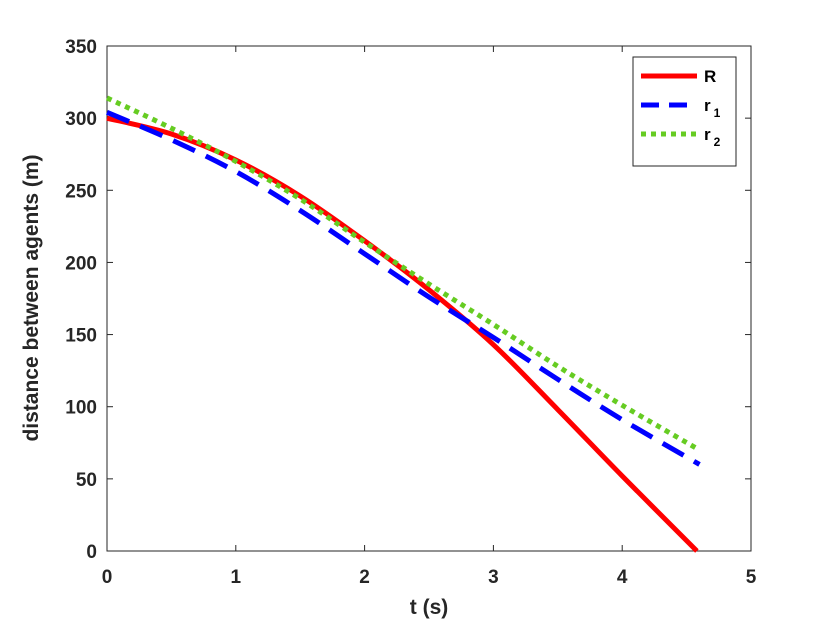 The height and width of the screenshot is (623, 830). Describe the element at coordinates (81, 191) in the screenshot. I see `y-tick-label: 250` at that location.